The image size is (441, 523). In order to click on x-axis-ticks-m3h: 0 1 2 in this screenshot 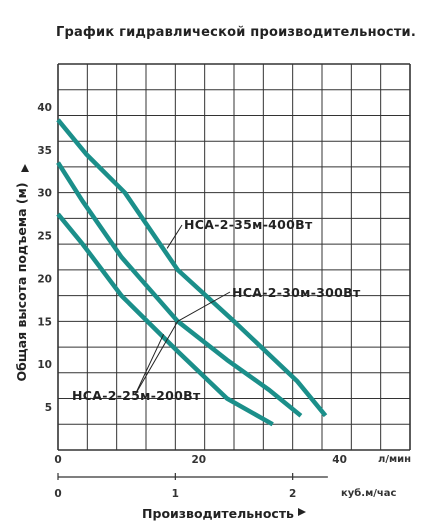, I will do `click(191, 486)`.